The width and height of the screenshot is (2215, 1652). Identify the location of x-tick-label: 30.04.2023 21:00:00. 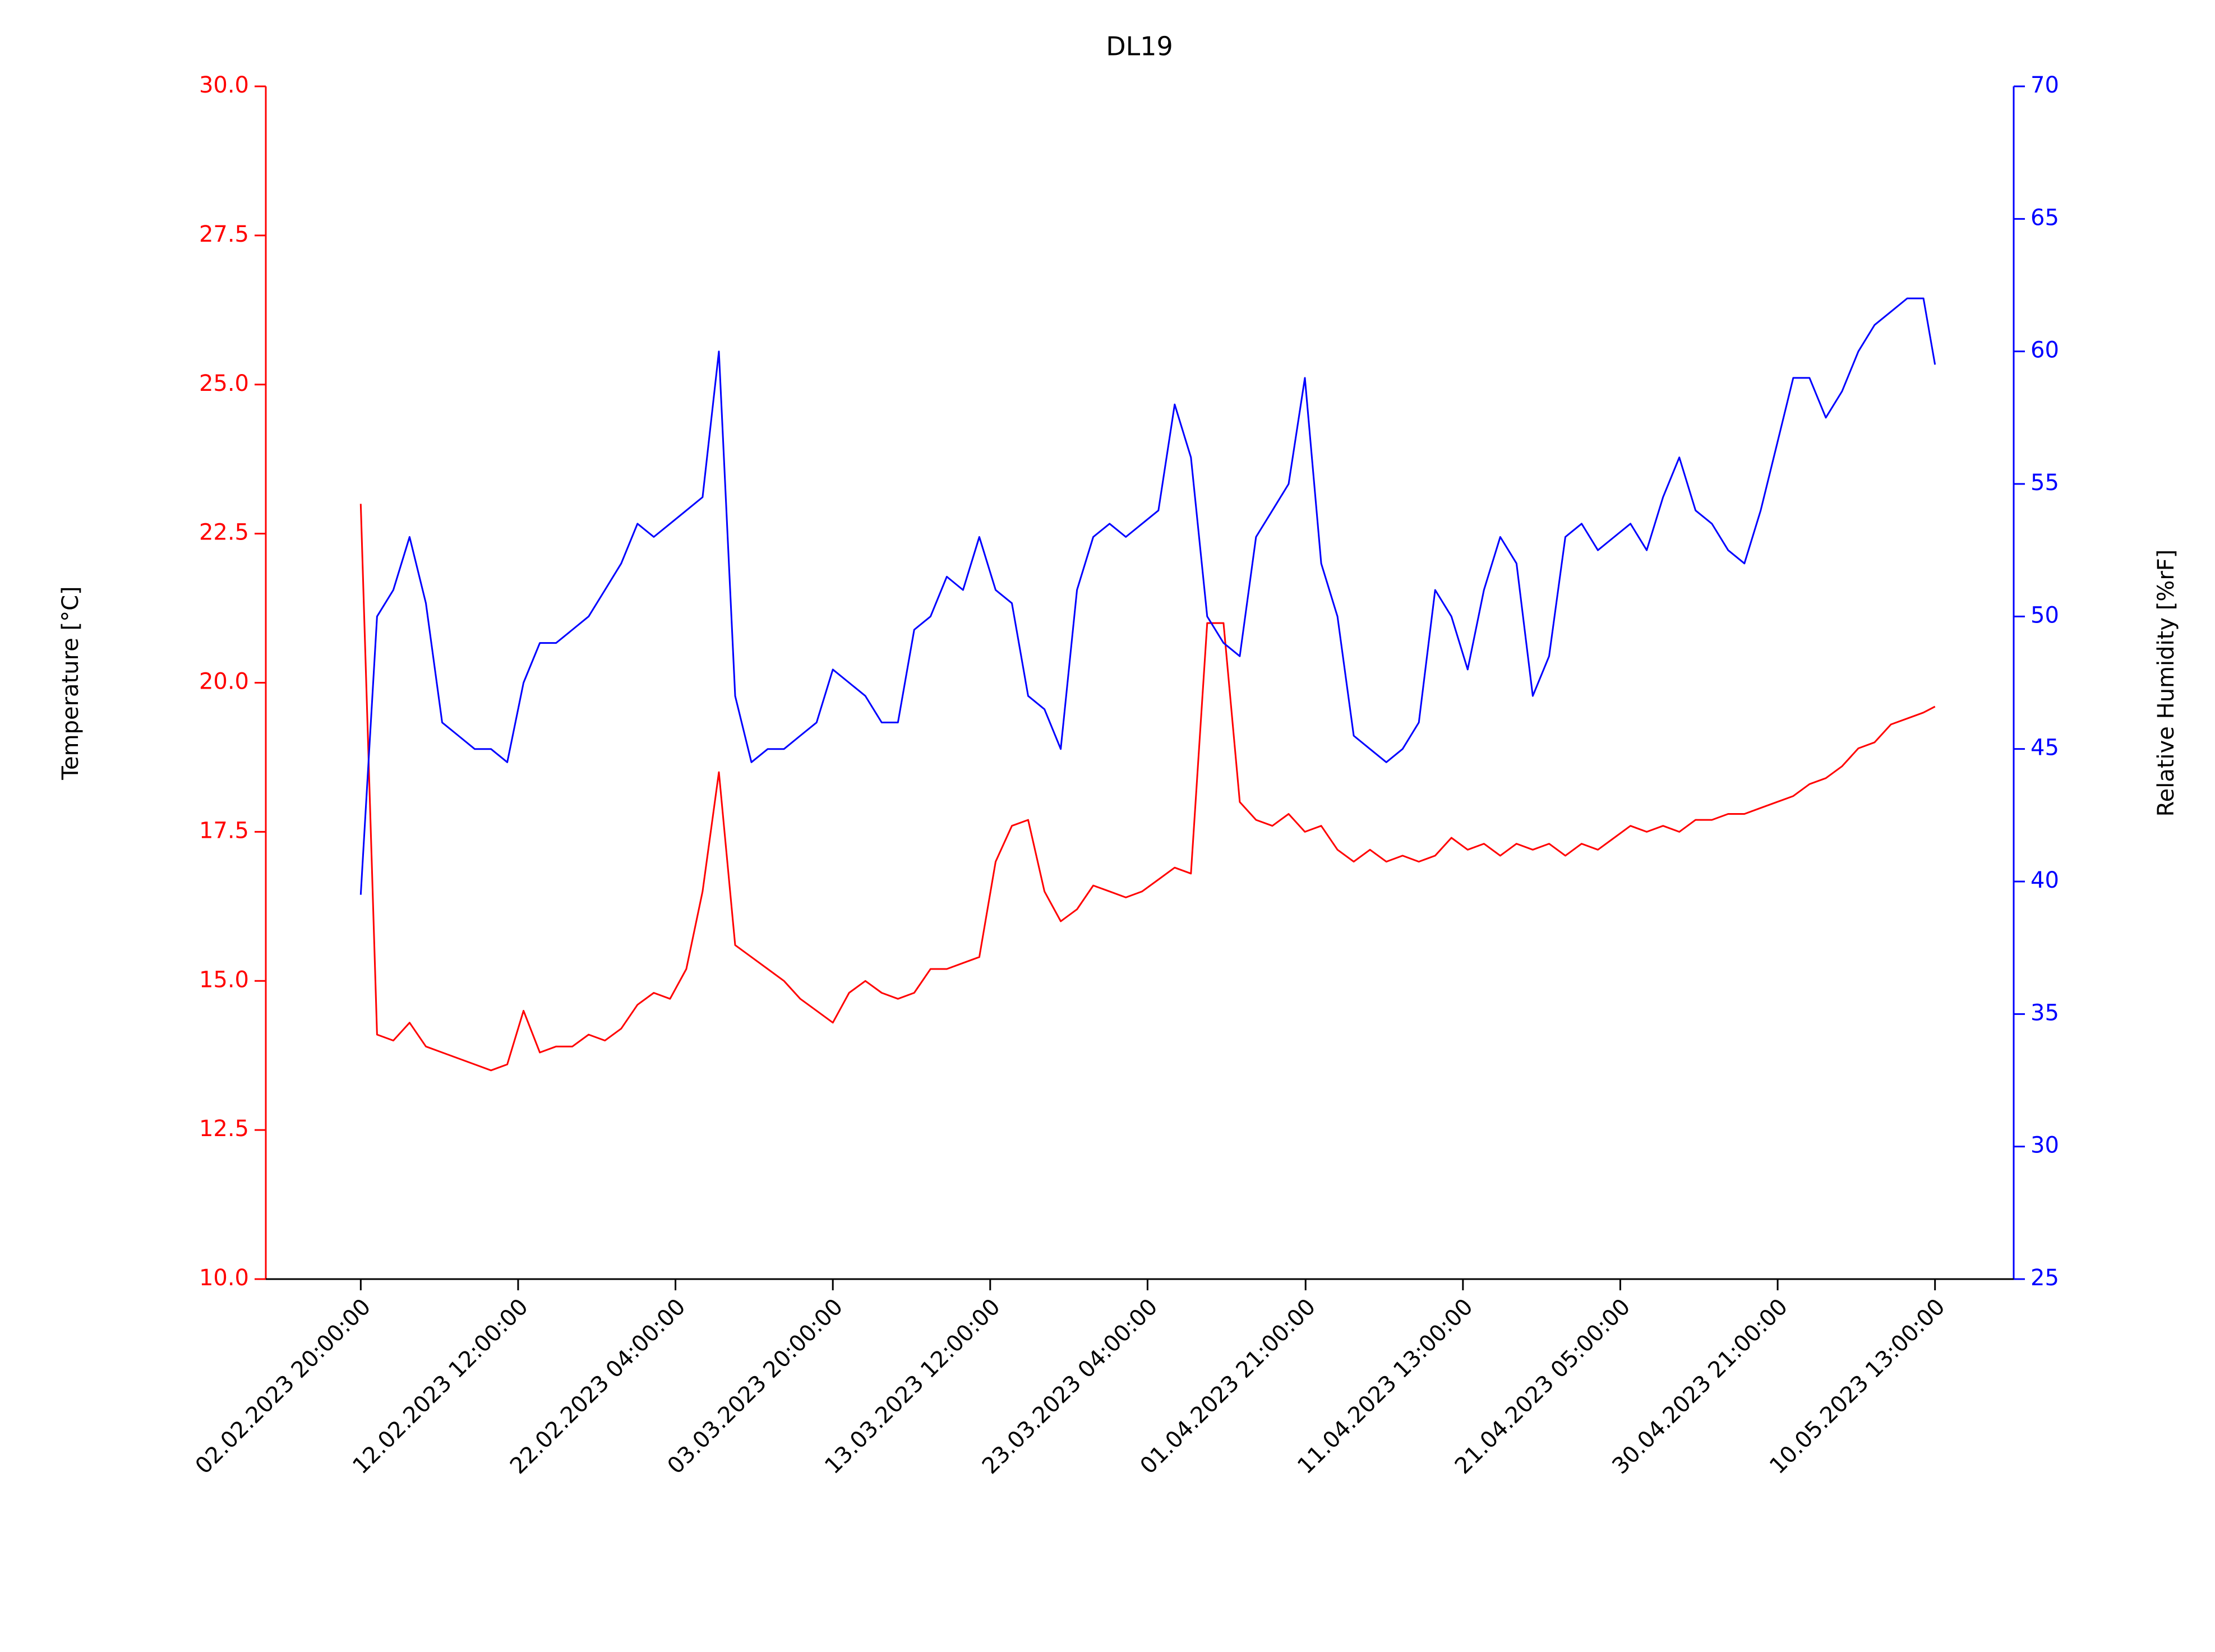
(1699, 1386).